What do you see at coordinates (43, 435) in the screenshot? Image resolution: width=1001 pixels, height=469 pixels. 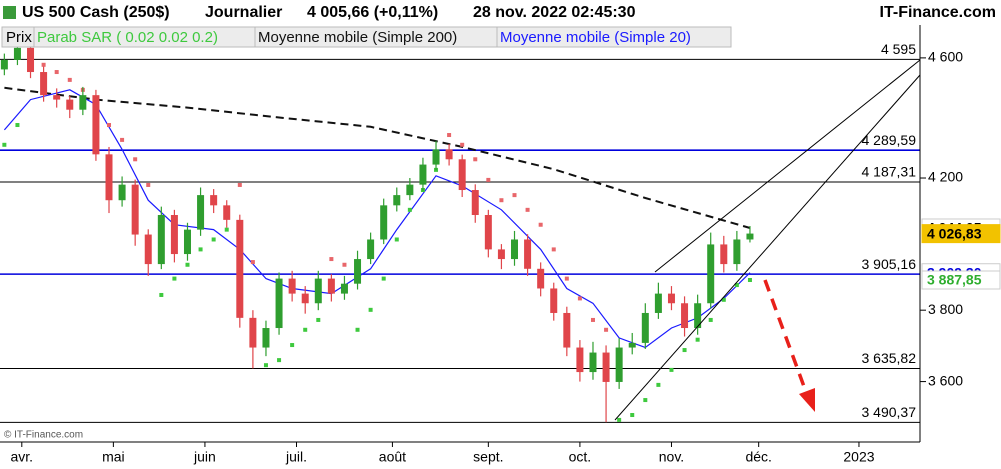 I see `footer: © IT-Finance.com` at bounding box center [43, 435].